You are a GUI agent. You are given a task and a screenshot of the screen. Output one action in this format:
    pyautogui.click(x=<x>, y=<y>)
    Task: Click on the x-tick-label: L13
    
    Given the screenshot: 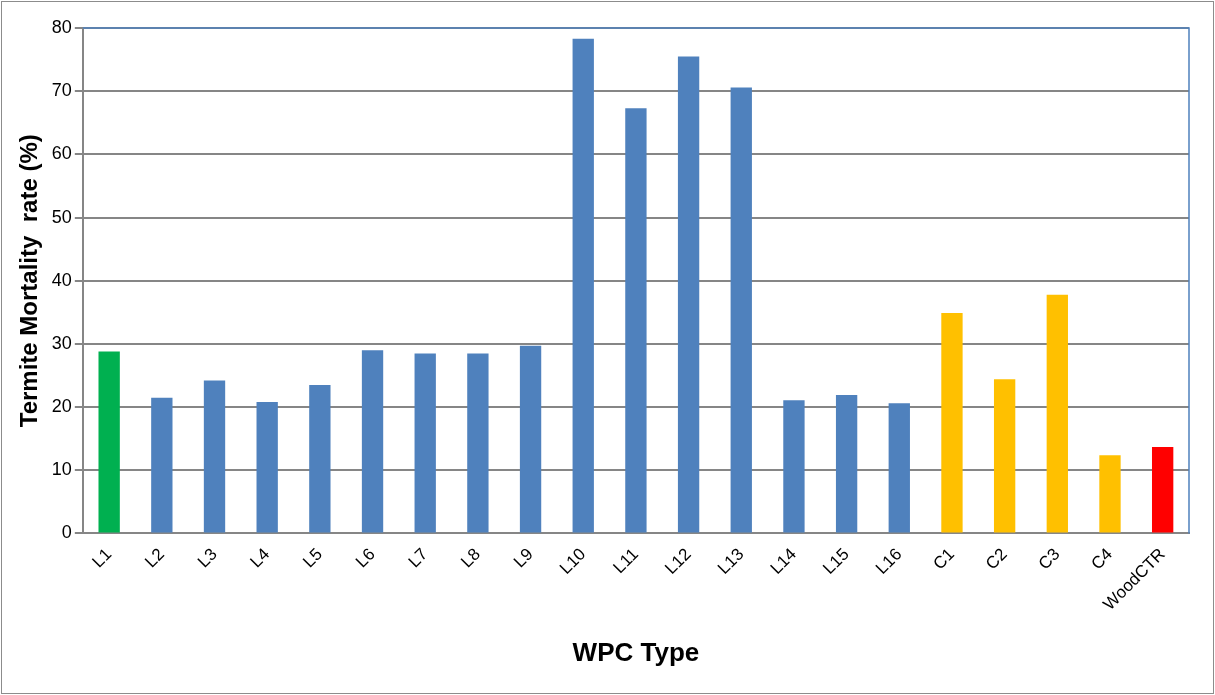 What is the action you would take?
    pyautogui.click(x=730, y=561)
    